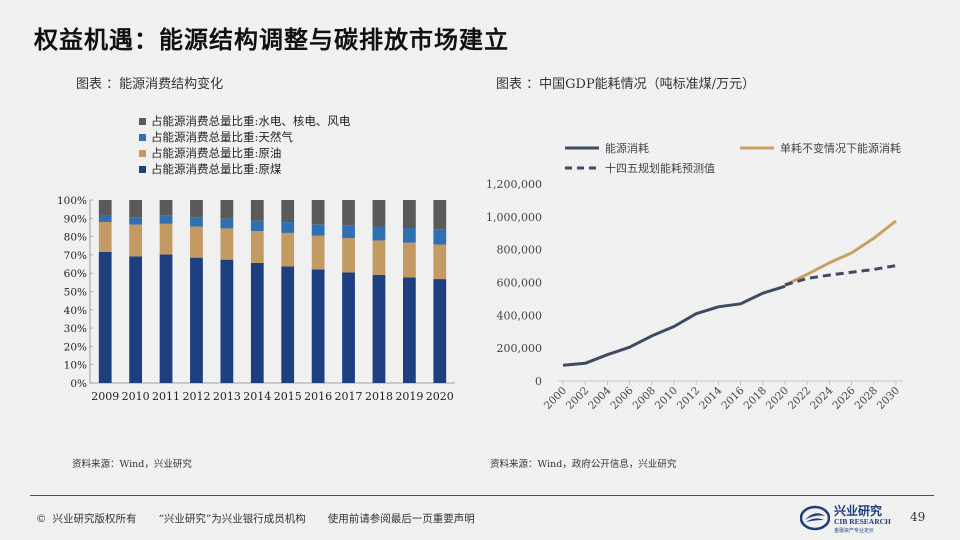 The image size is (960, 540). What do you see at coordinates (840, 148) in the screenshot?
I see `legend-label-2: 单耗不变情况下能源消耗` at bounding box center [840, 148].